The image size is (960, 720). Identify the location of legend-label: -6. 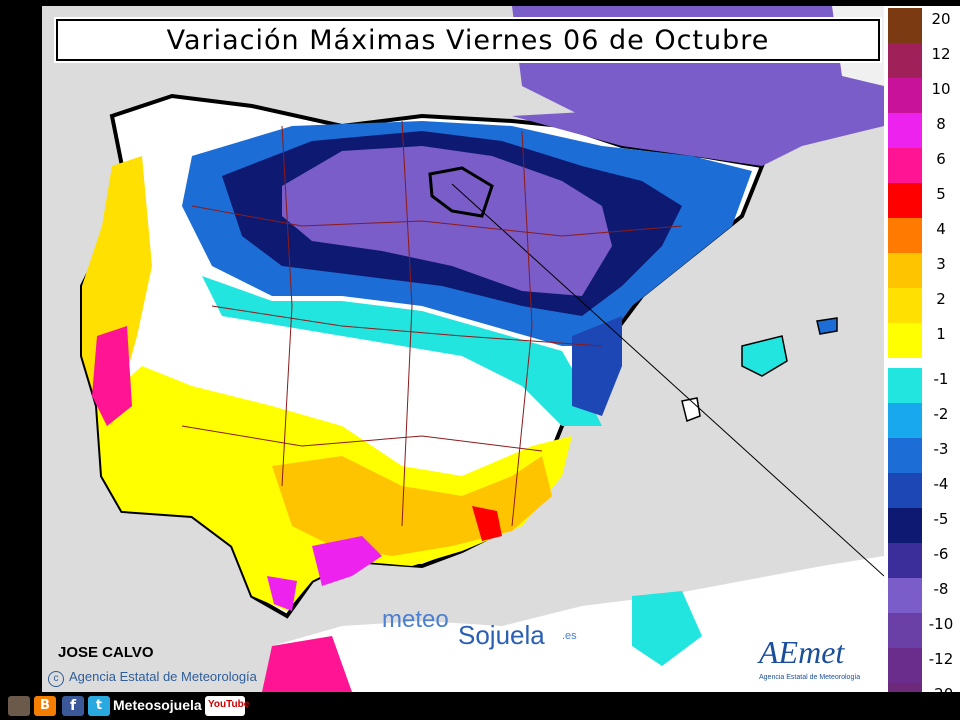
(941, 554).